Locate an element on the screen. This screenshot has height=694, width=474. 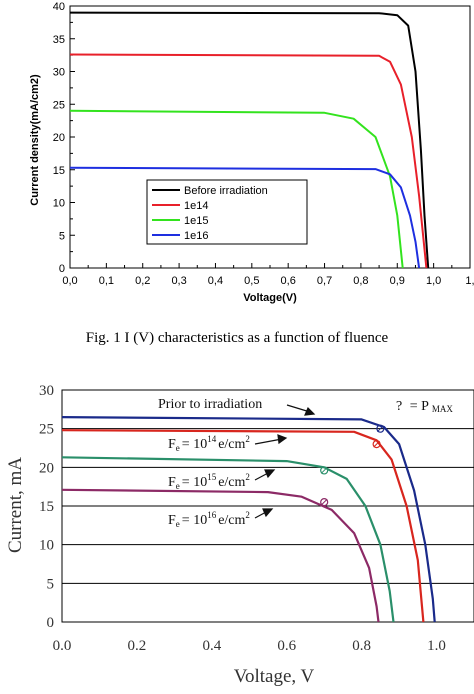
chart-2-marker-legend: ? = P MAX is located at coordinates (424, 406).